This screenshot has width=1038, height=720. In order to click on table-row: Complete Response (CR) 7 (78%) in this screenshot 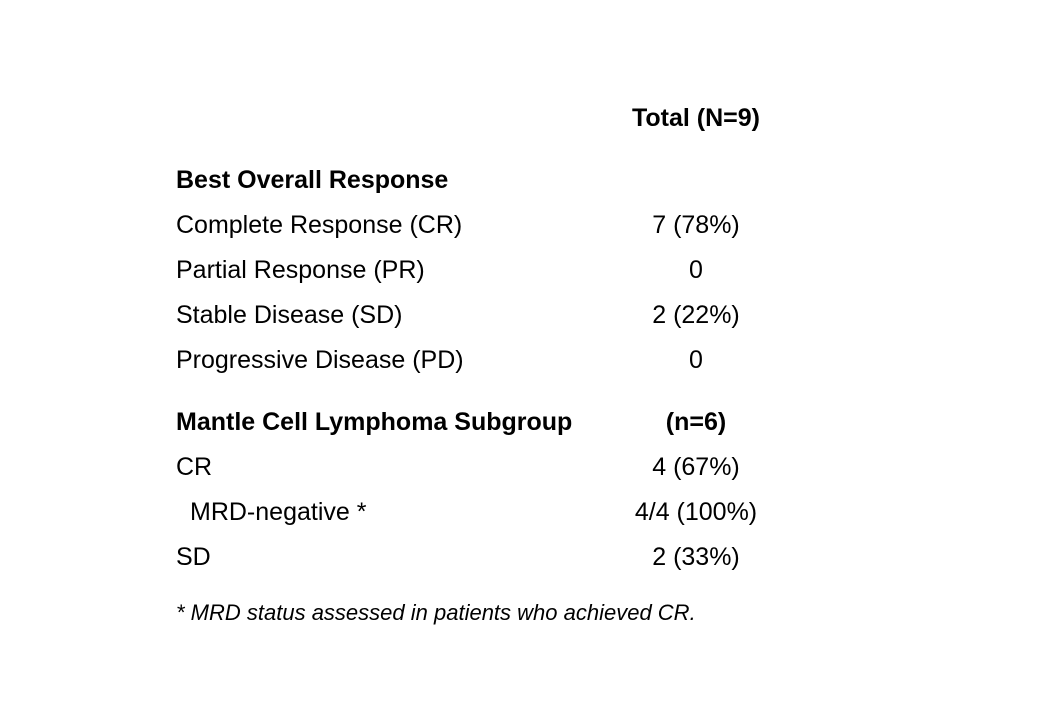, I will do `click(536, 225)`.